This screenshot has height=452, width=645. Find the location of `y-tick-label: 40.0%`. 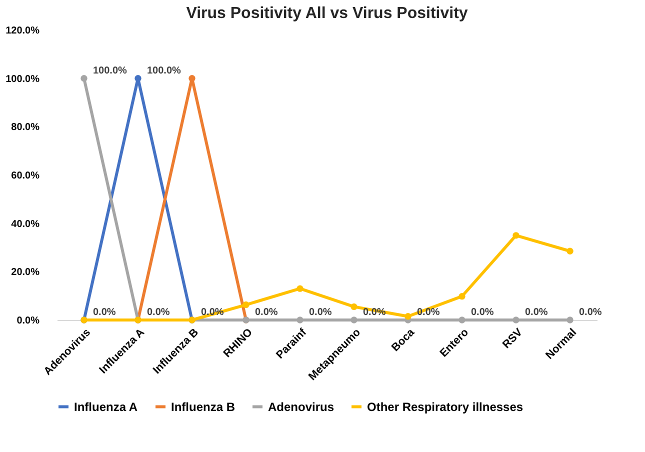

y-tick-label: 40.0% is located at coordinates (25, 224).